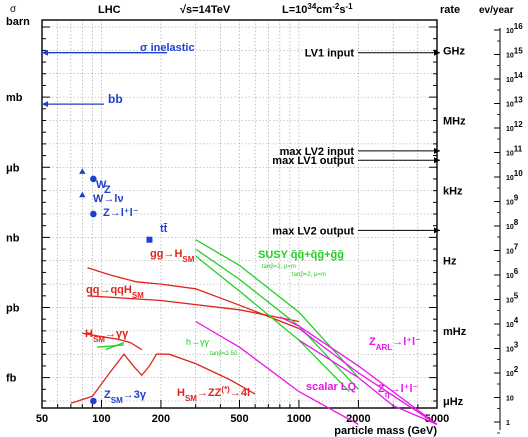 This screenshot has height=437, width=528. Describe the element at coordinates (450, 10) in the screenshot. I see `rate-axis-title: rate` at that location.